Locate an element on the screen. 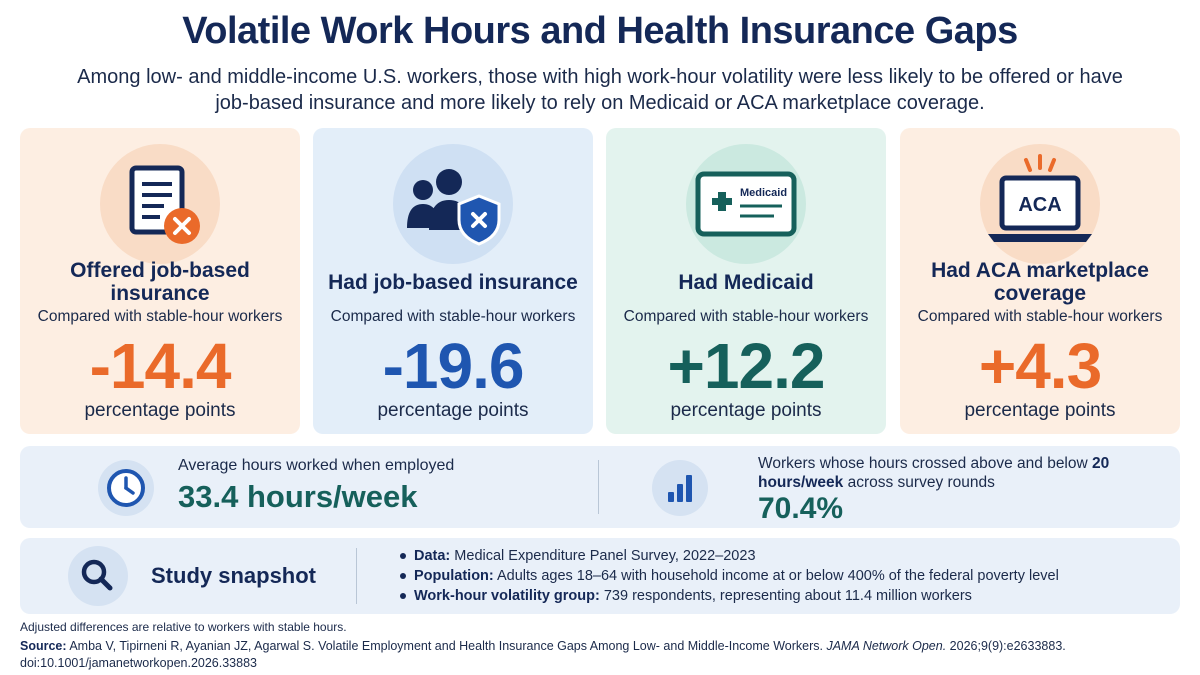 This screenshot has height=675, width=1200. average-hours-value: 33.4 hours/week is located at coordinates (298, 496).